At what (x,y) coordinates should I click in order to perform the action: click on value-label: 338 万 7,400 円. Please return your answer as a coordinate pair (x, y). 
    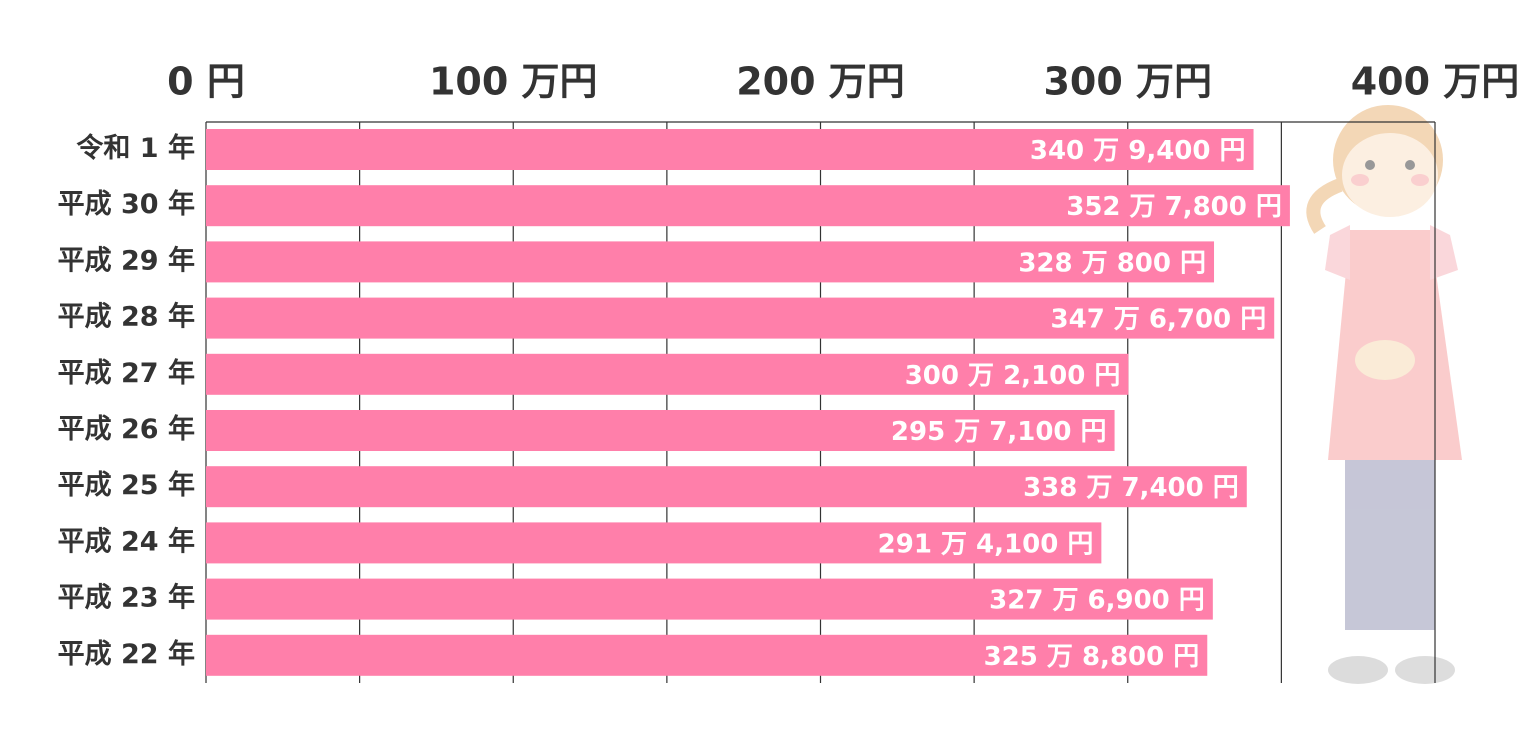
    Looking at the image, I should click on (1131, 488).